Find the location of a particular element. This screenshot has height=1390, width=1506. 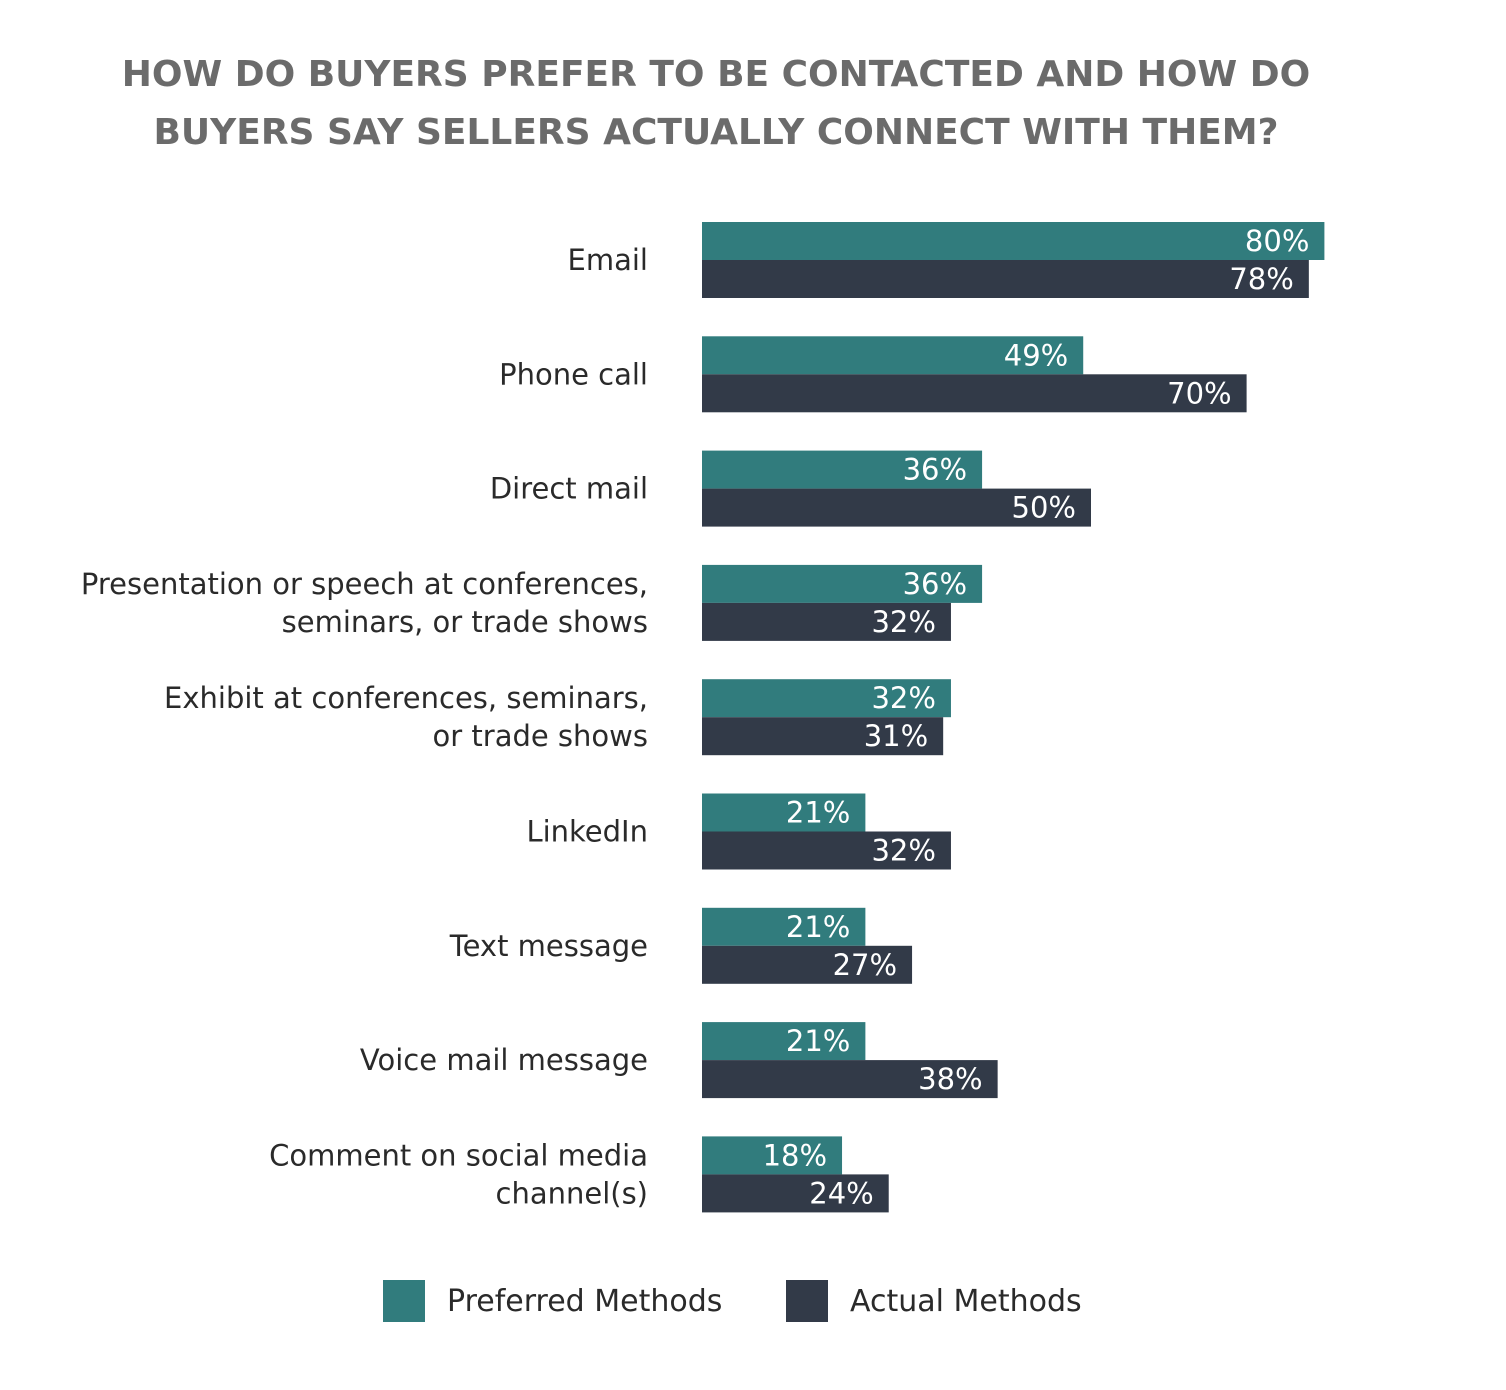

value-label-actual: 27% is located at coordinates (865, 965).